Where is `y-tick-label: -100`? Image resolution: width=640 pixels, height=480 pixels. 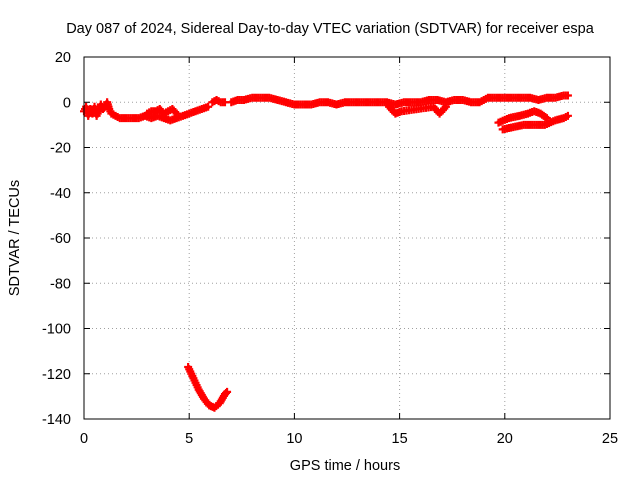
y-tick-label: -100 is located at coordinates (56, 330).